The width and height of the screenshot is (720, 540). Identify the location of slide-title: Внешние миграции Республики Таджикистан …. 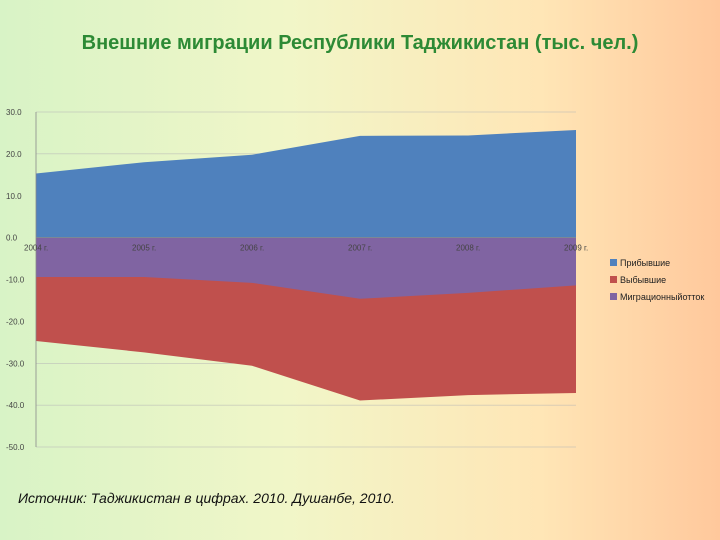
(360, 43).